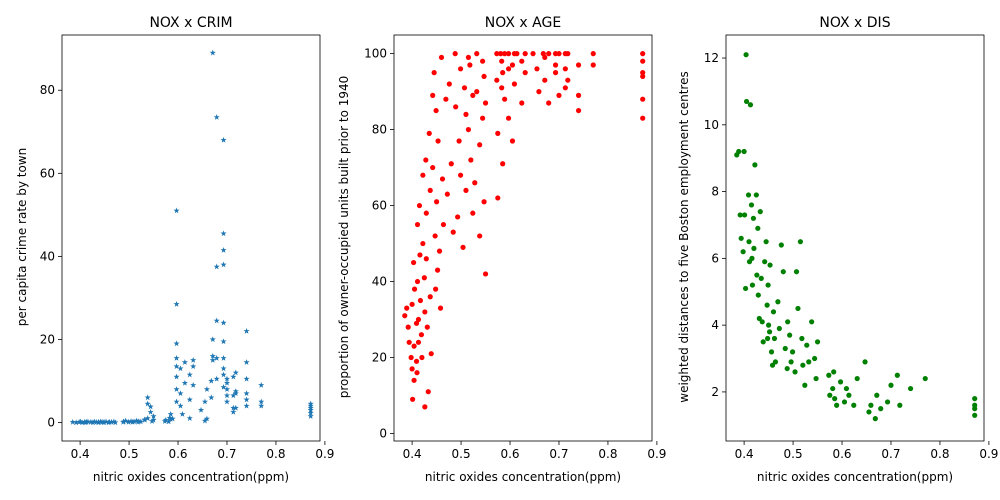 Image resolution: width=1000 pixels, height=500 pixels. What do you see at coordinates (379, 358) in the screenshot?
I see `y-tick-label: 20` at bounding box center [379, 358].